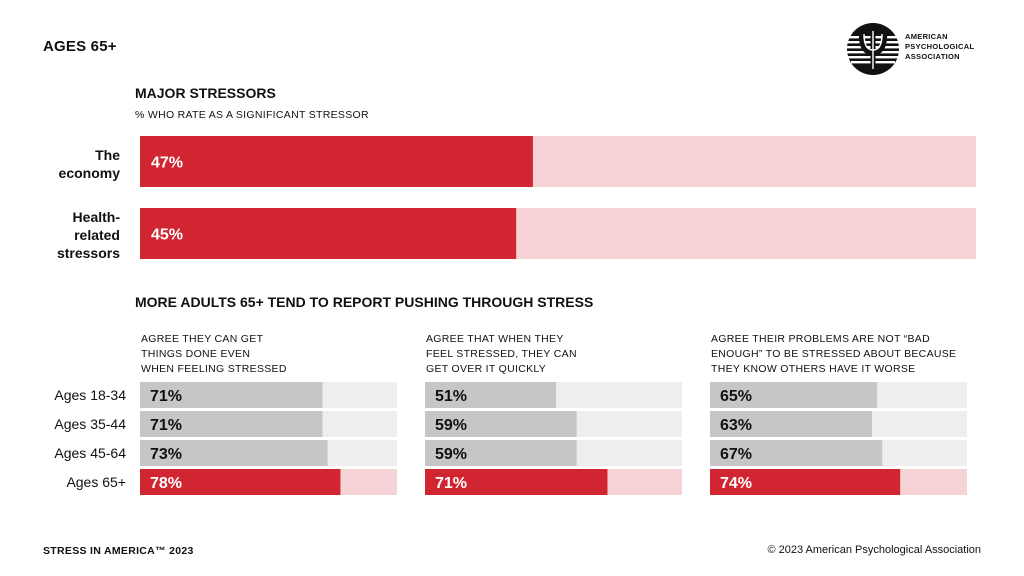  What do you see at coordinates (90, 395) in the screenshot?
I see `age-label: Ages 18-34` at bounding box center [90, 395].